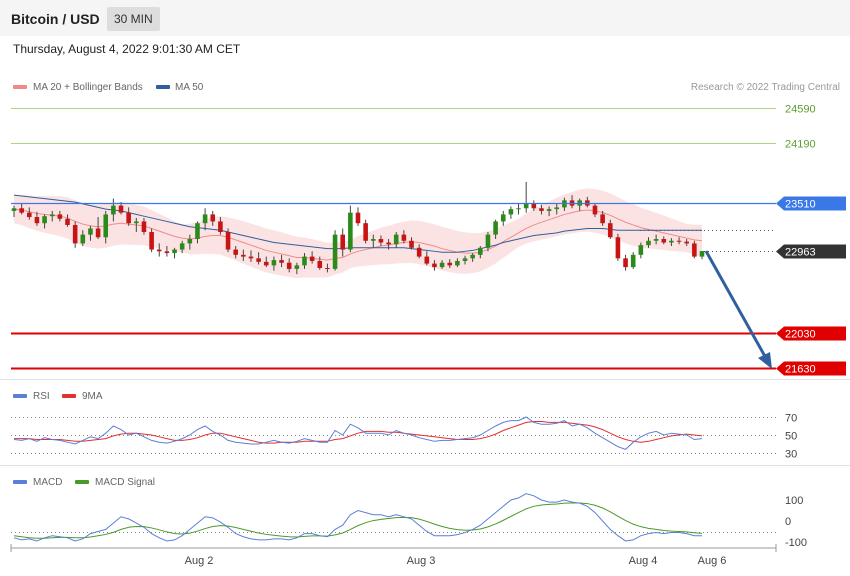 The width and height of the screenshot is (850, 576). I want to click on page-title: Bitcoin / USD, so click(55, 19).